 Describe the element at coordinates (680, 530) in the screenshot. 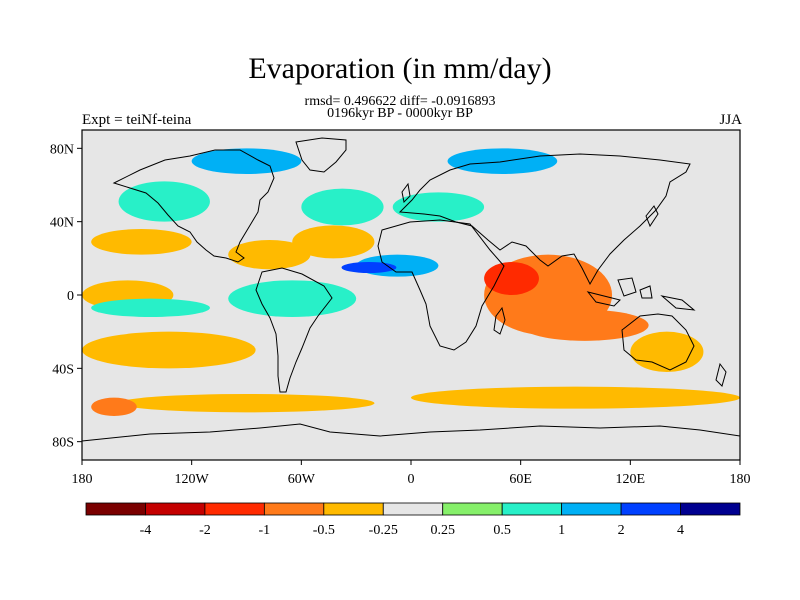

I see `colorbar-label-9: 4` at that location.